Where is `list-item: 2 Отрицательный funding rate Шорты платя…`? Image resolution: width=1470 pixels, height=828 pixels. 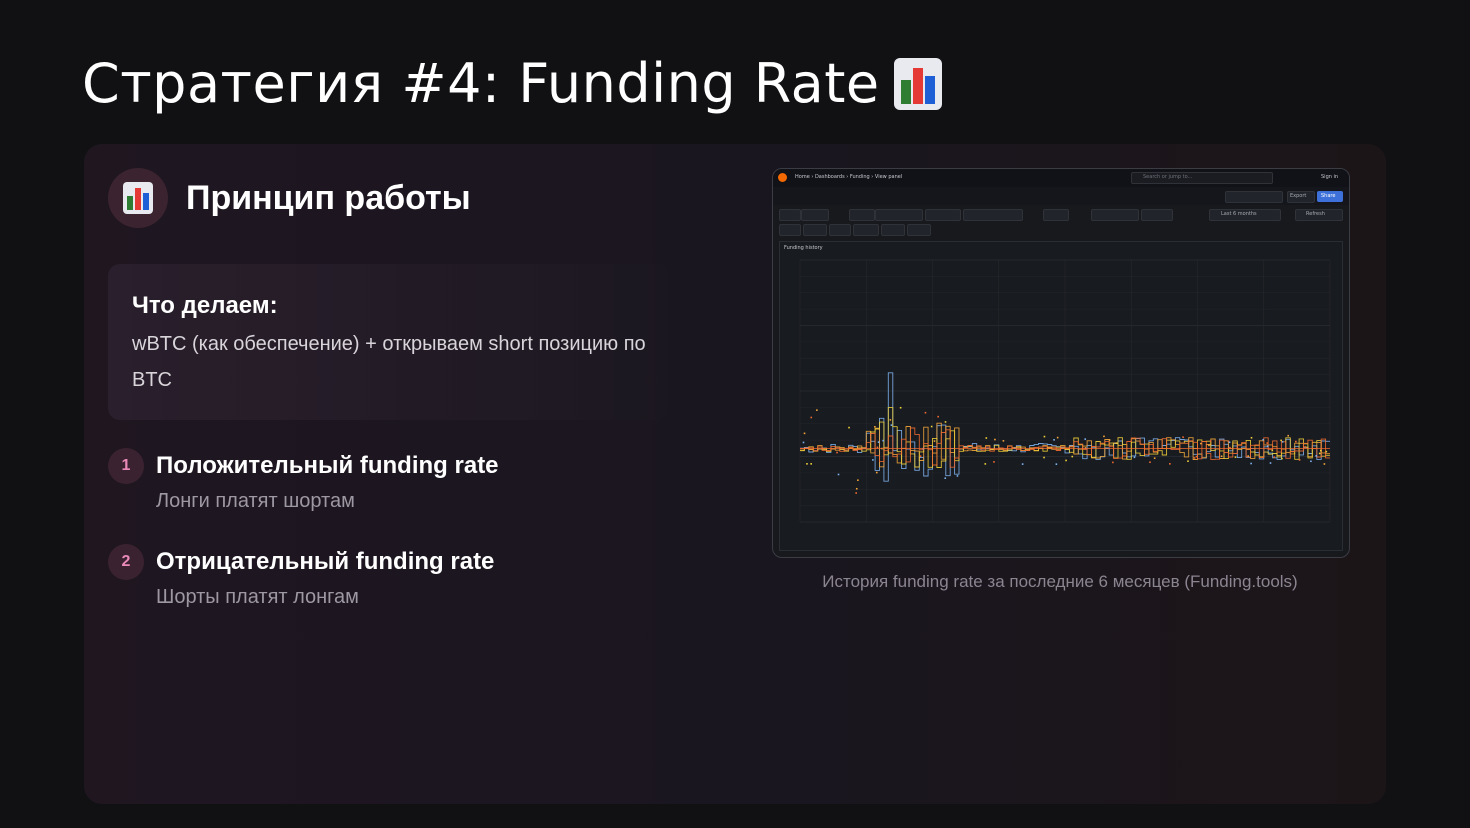
list-item: 2 Отрицательный funding rate Шорты платя… is located at coordinates (301, 576).